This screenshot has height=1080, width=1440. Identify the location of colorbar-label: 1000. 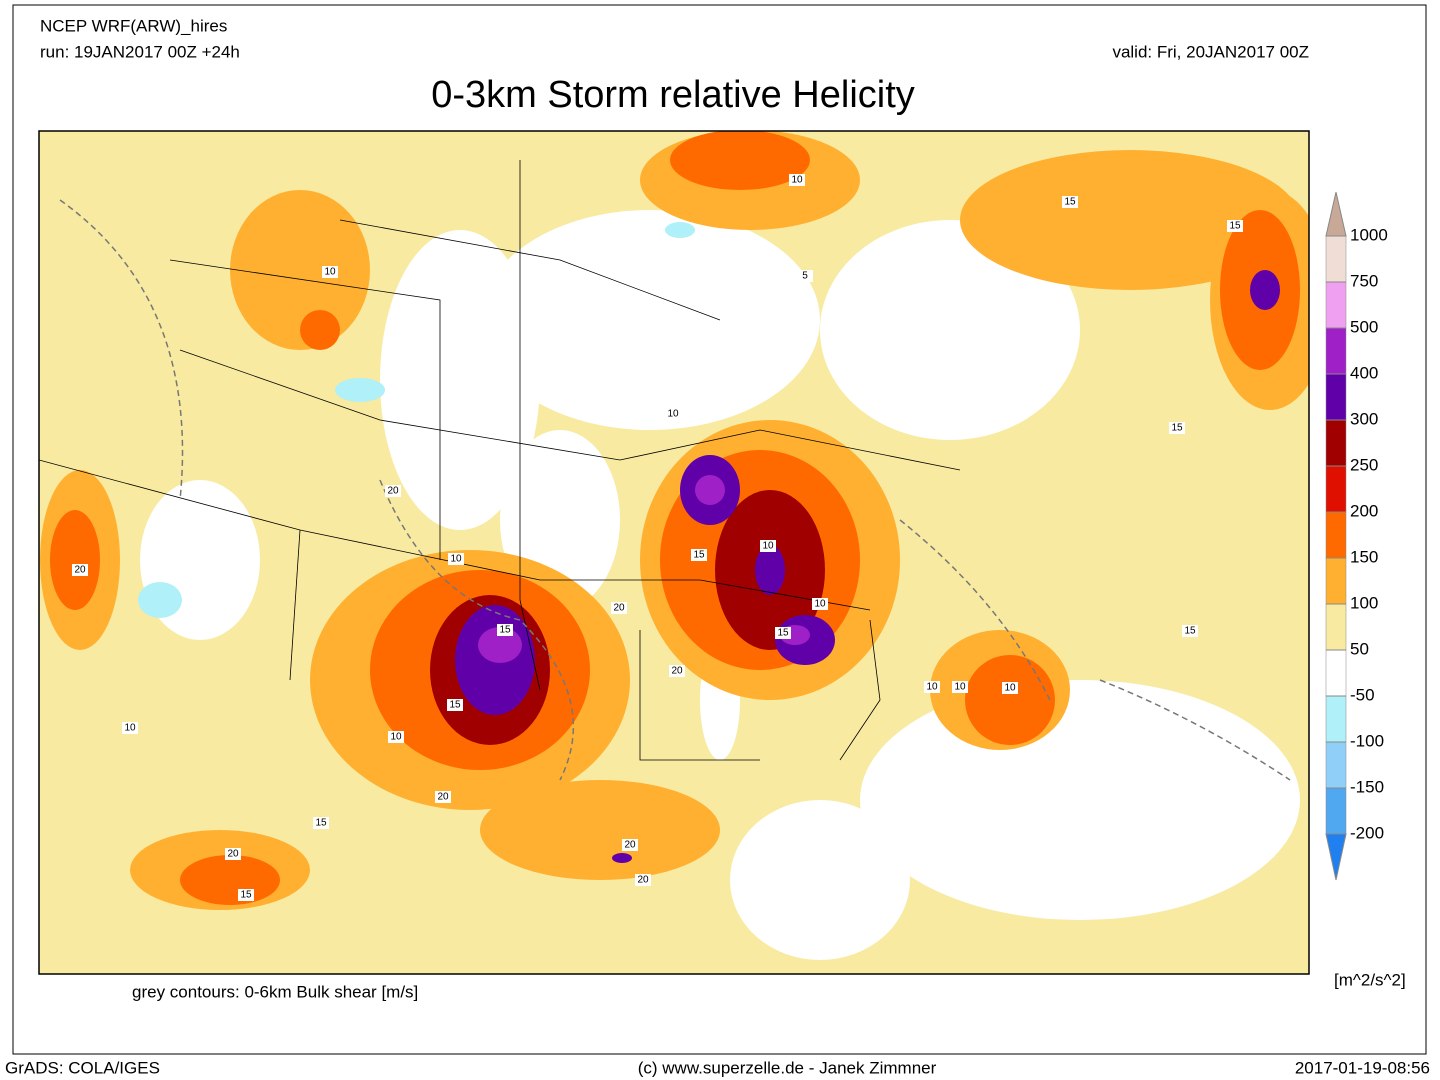
(1369, 234).